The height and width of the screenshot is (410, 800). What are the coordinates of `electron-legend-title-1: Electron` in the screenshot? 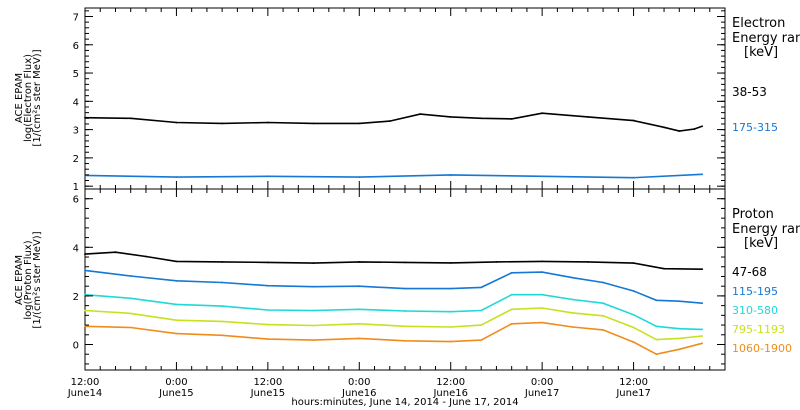 It's located at (758, 23).